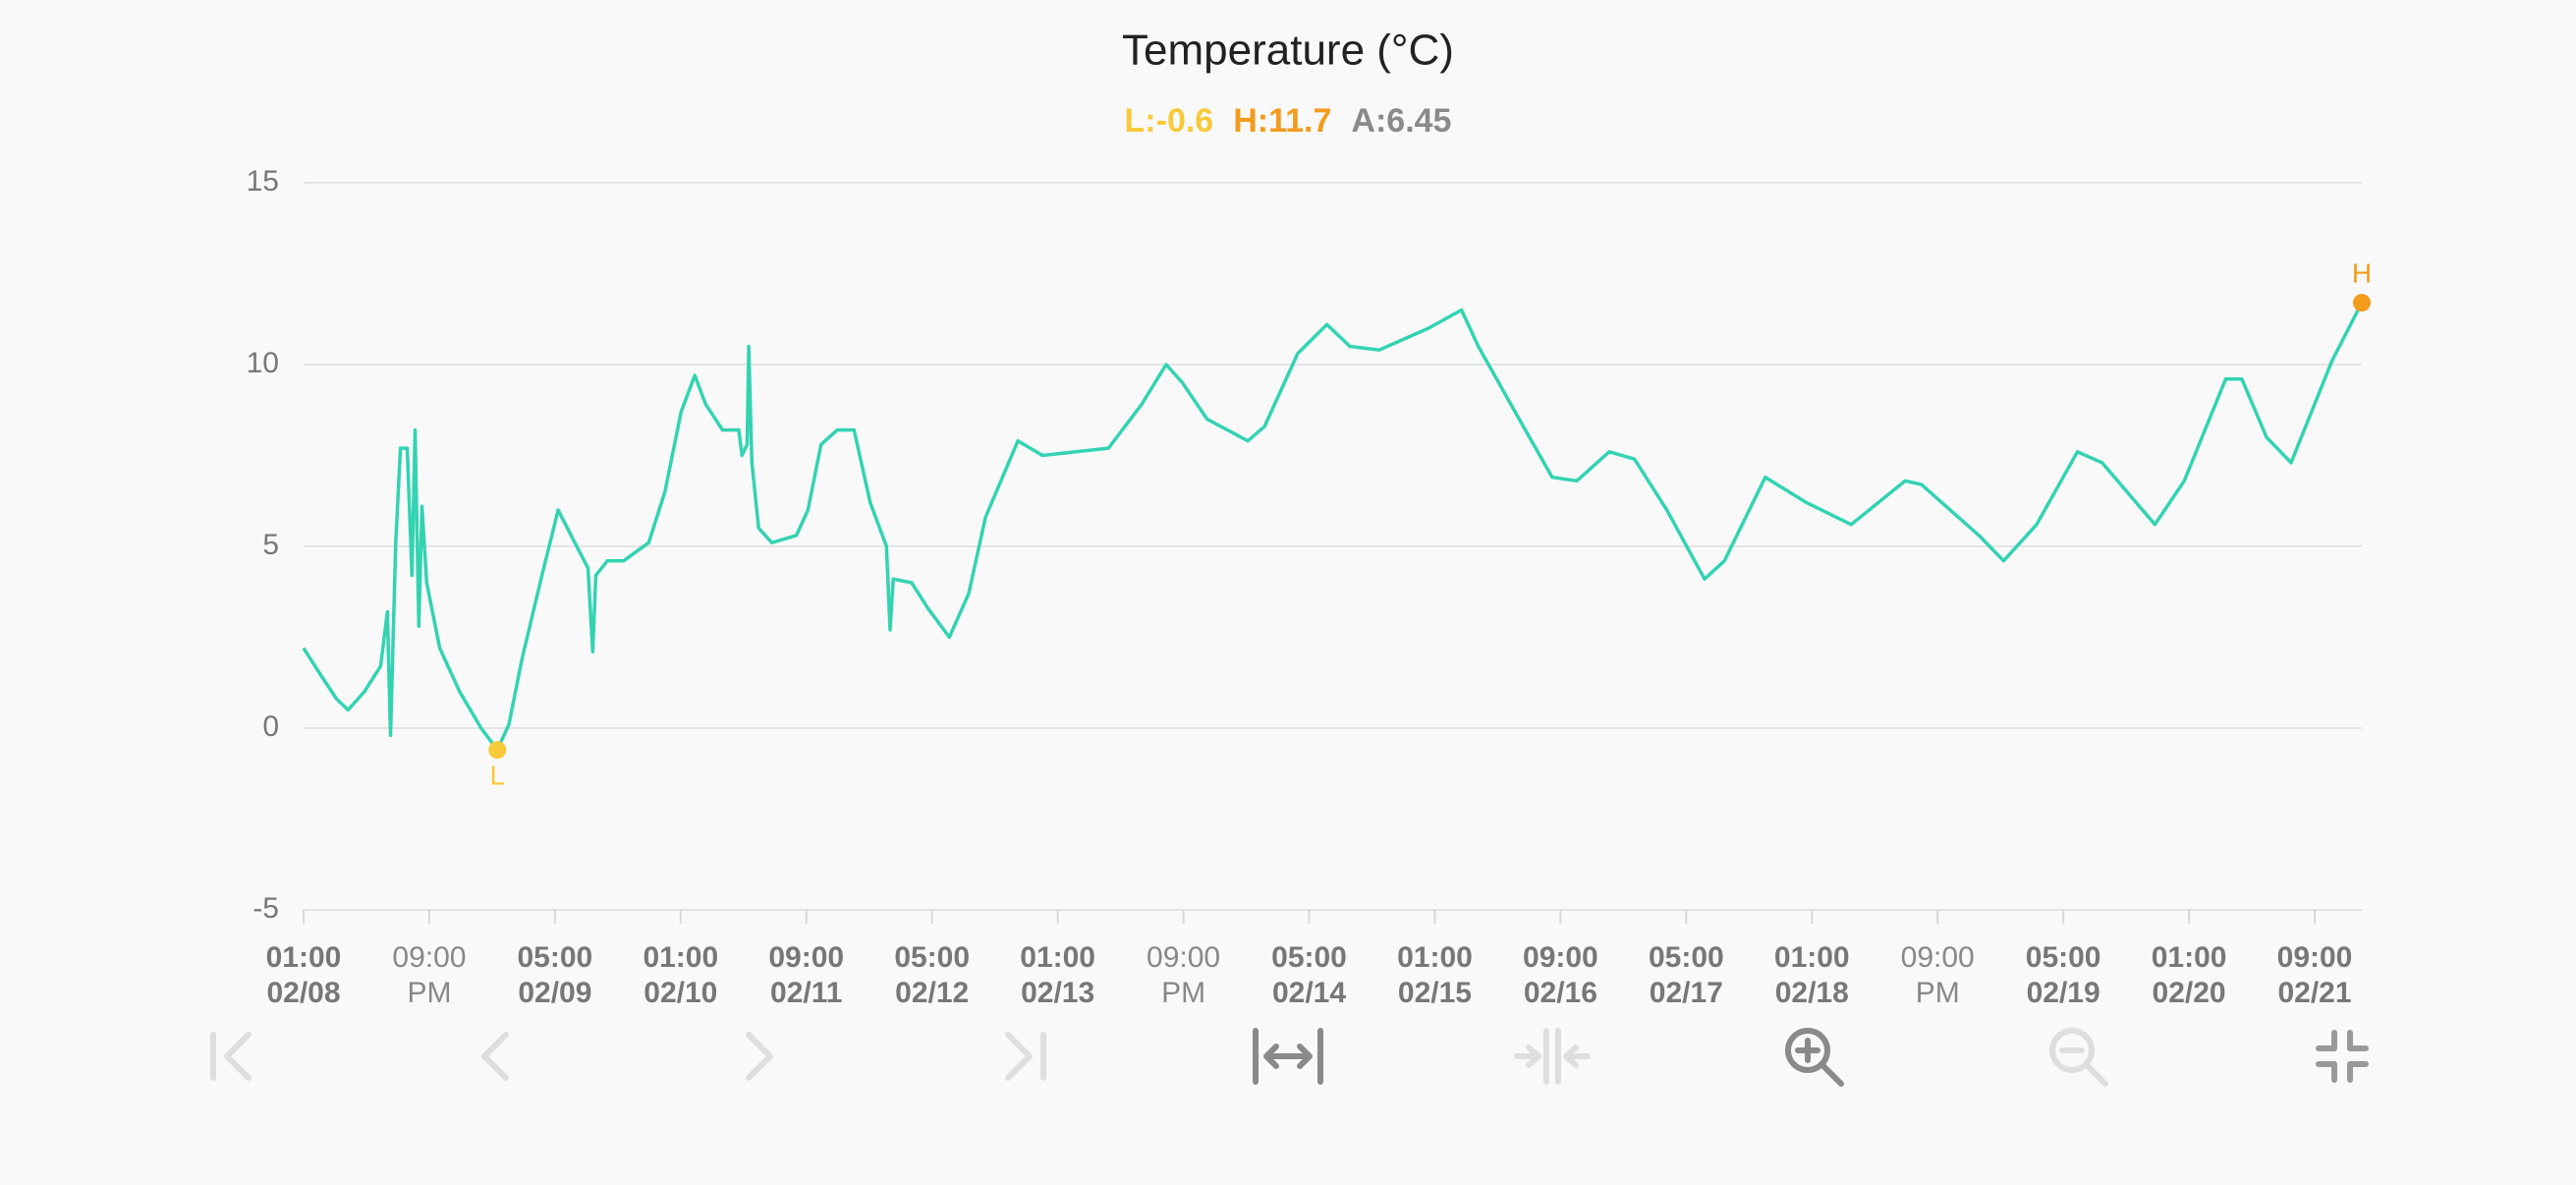 Image resolution: width=2576 pixels, height=1185 pixels. What do you see at coordinates (806, 993) in the screenshot?
I see `x-tick-label: 02/11` at bounding box center [806, 993].